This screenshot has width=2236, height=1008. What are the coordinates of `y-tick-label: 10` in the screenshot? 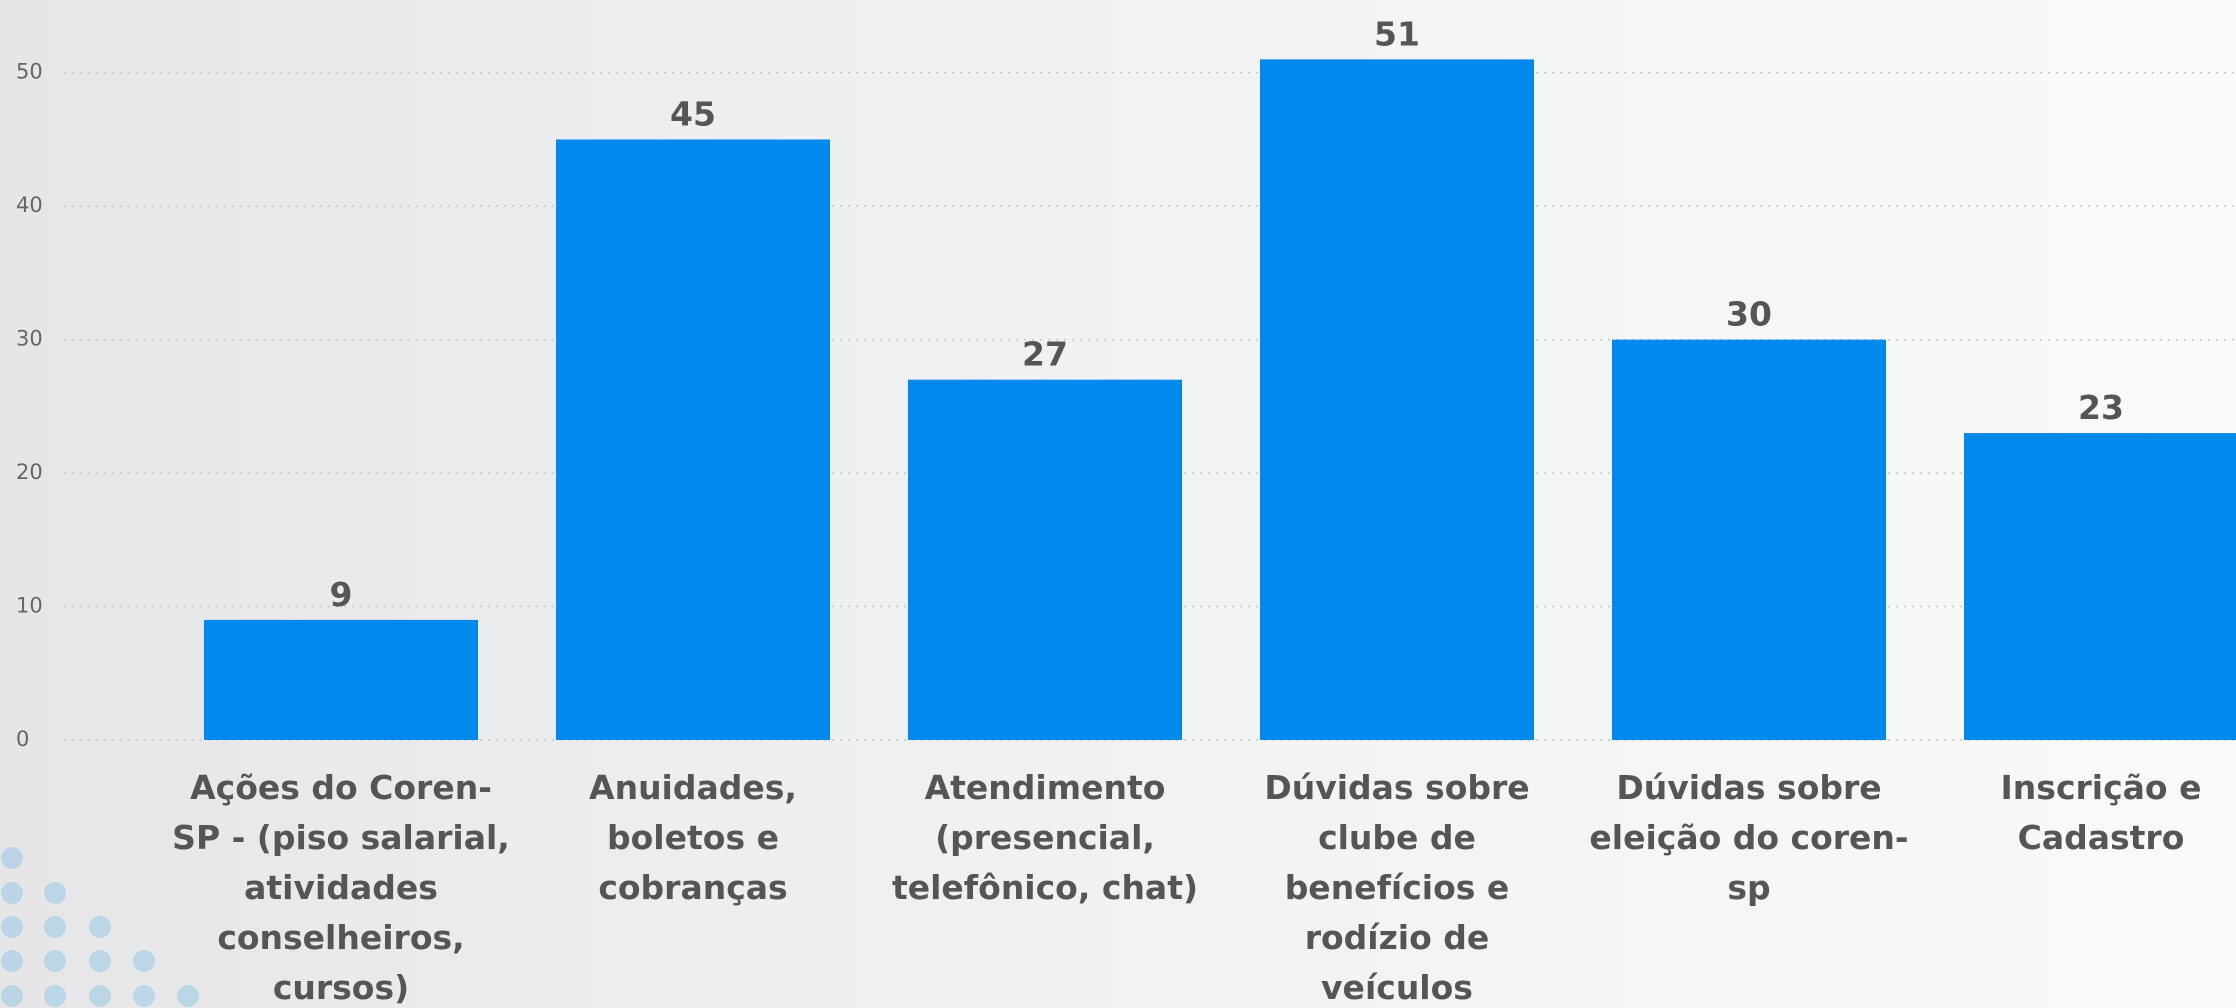 It's located at (29, 606).